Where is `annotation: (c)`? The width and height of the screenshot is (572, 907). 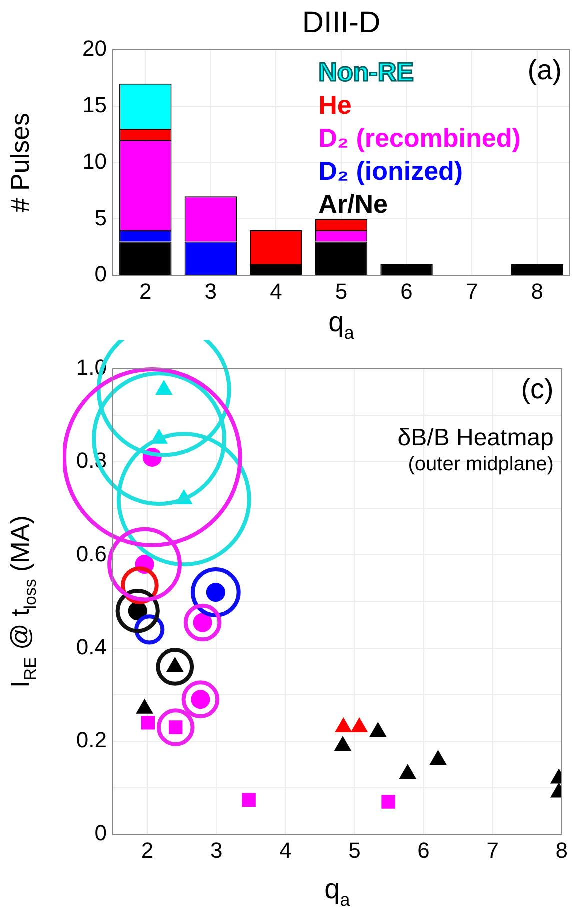 annotation: (c) is located at coordinates (537, 389).